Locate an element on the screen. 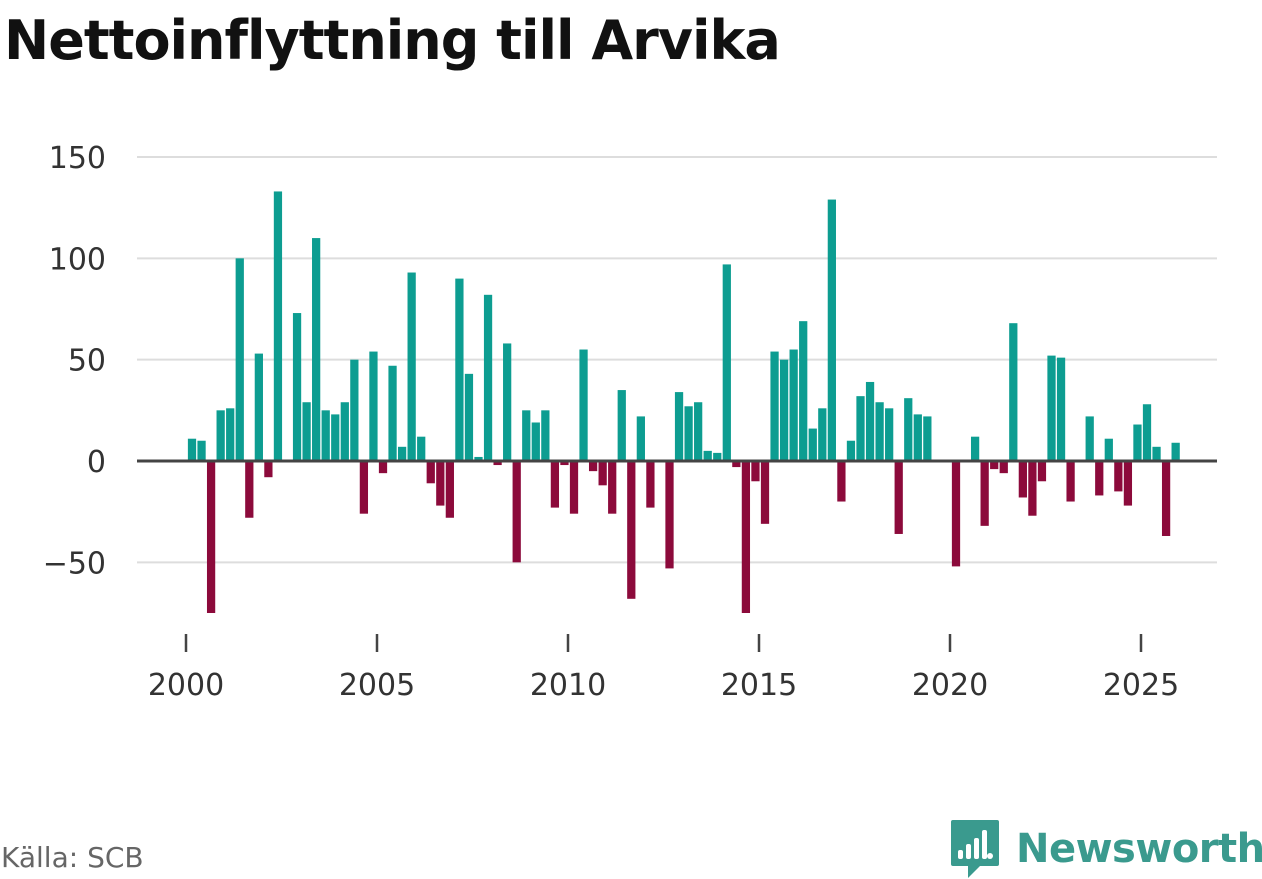 Image resolution: width=1262 pixels, height=879 pixels. y-tick-label: 150 is located at coordinates (77, 158).